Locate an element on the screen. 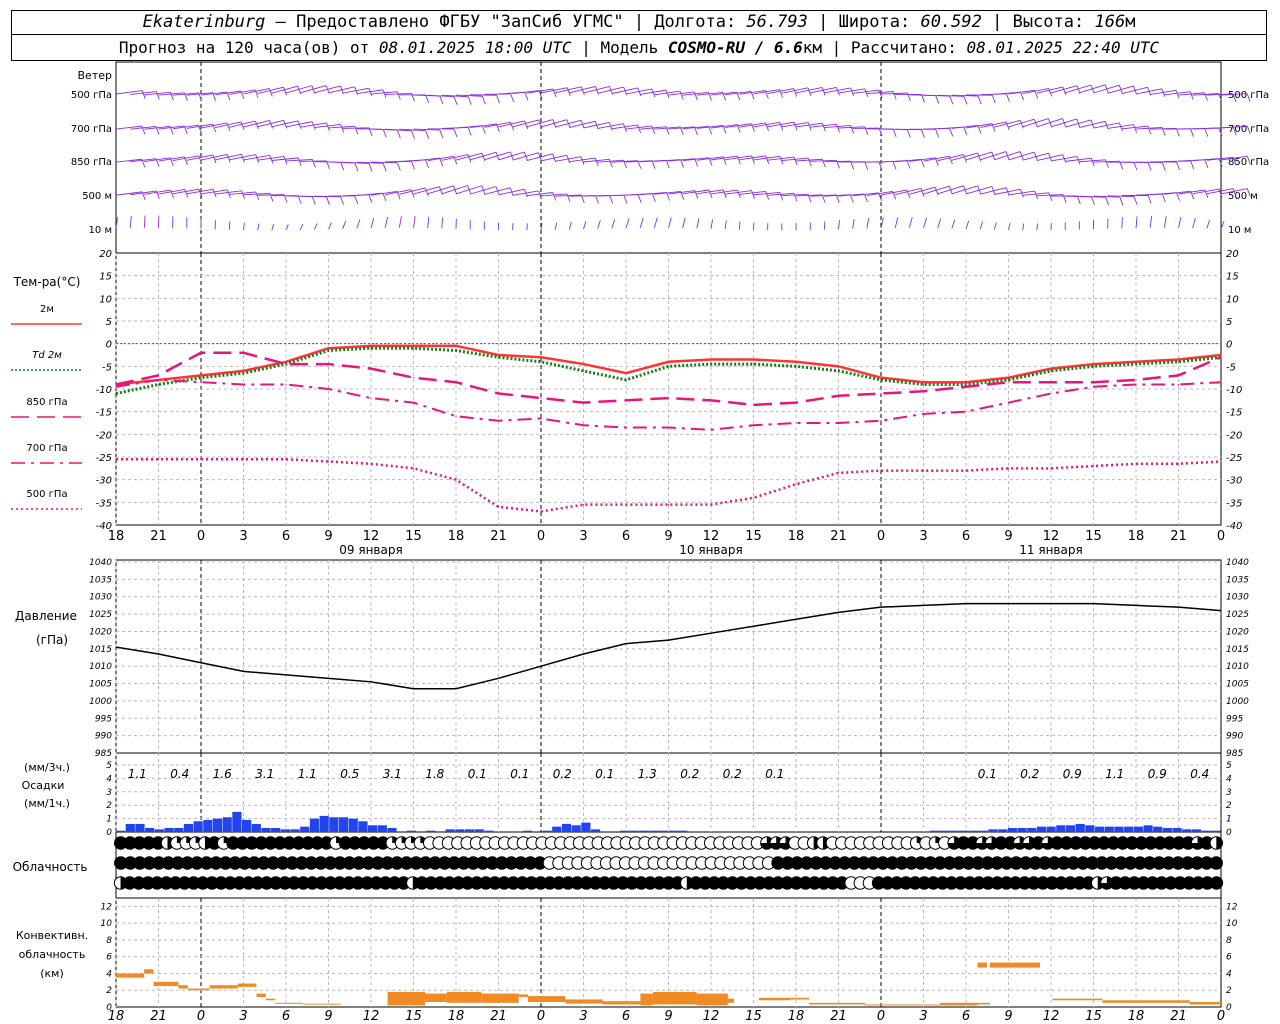 The height and width of the screenshot is (1024, 1280). temp-tick-label: 10 is located at coordinates (105, 299).